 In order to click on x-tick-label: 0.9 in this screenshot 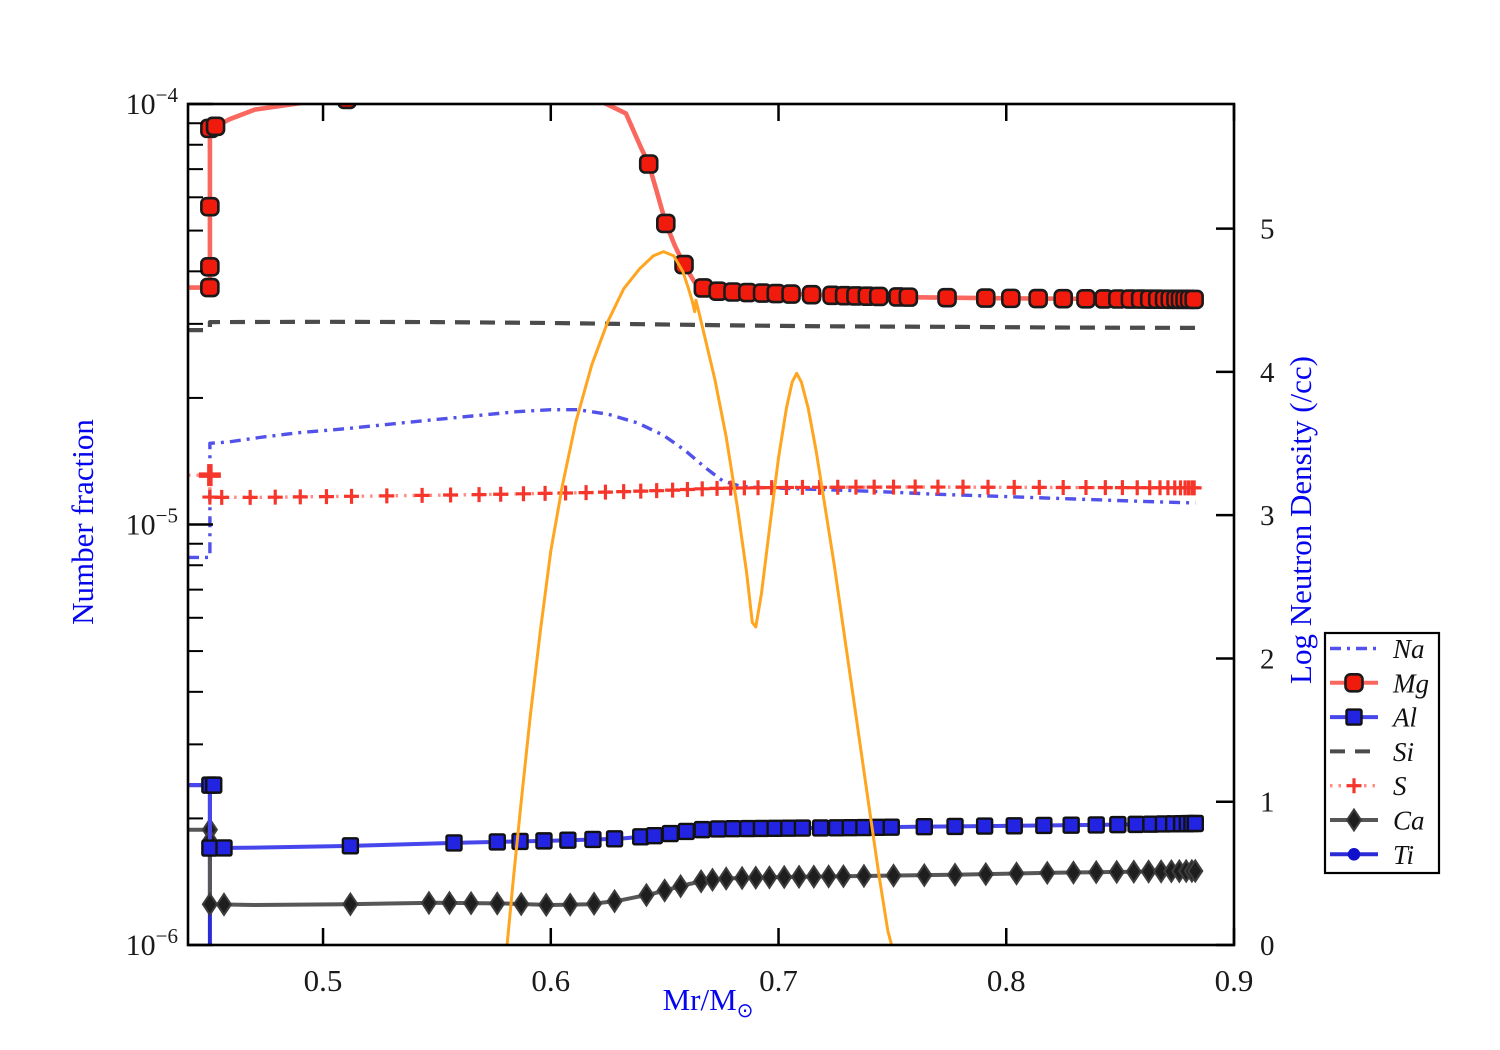, I will do `click(1234, 980)`.